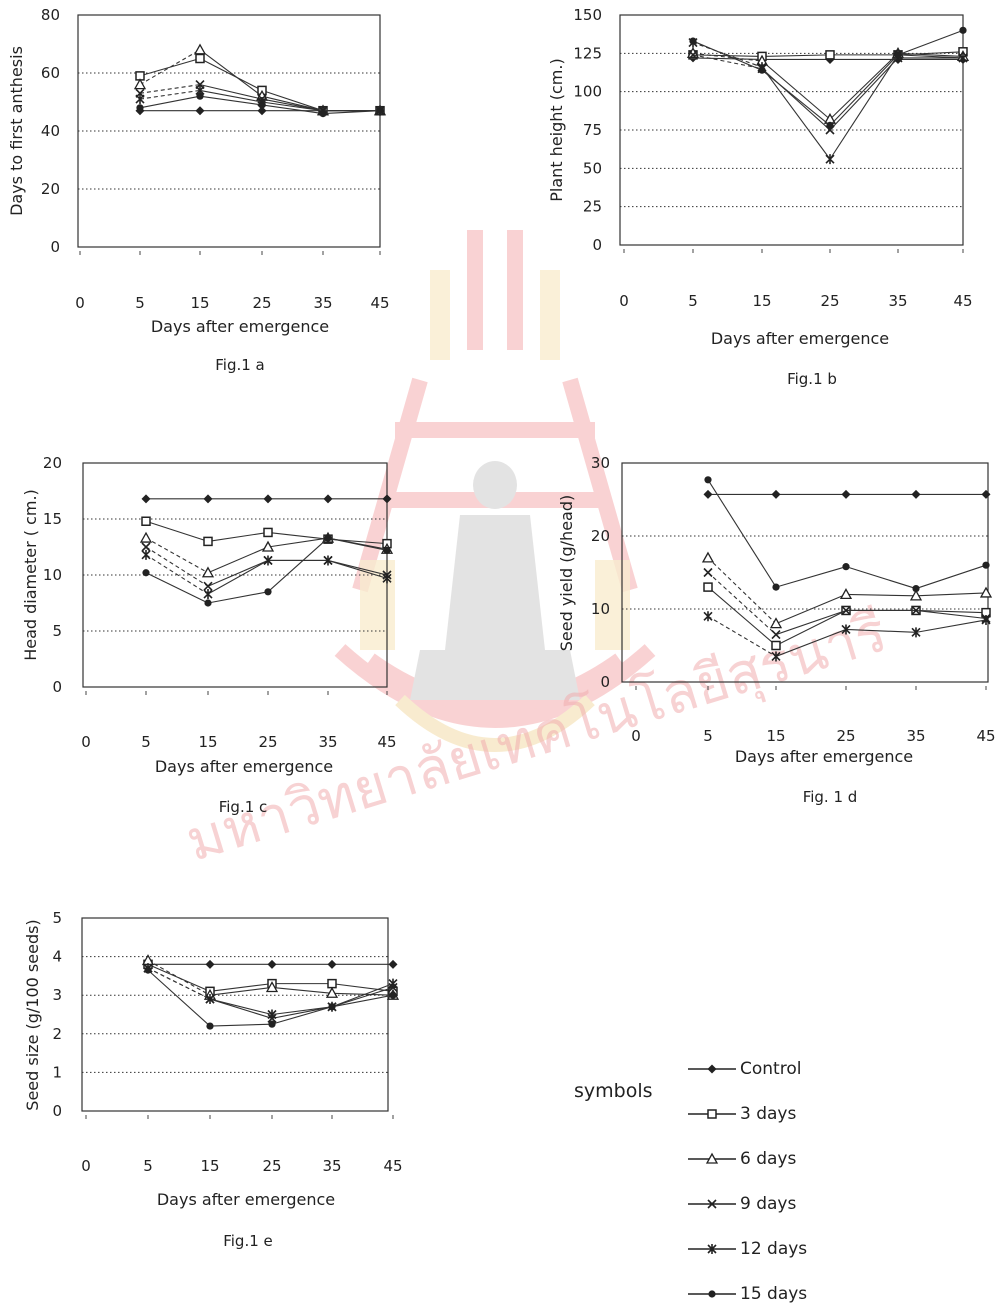  Describe the element at coordinates (50, 189) in the screenshot. I see `y-tick-label: 20` at that location.